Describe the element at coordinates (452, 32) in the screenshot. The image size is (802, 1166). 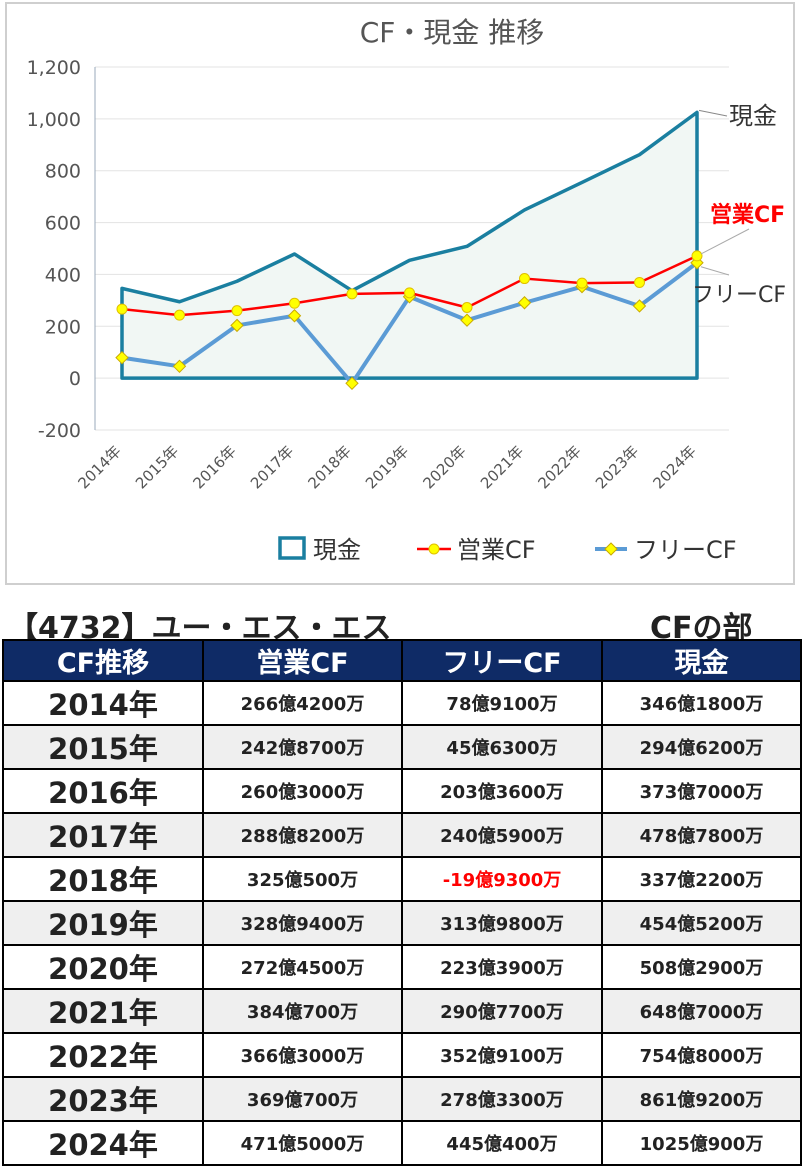
I see `chart-title: CF・現金 推移` at that location.